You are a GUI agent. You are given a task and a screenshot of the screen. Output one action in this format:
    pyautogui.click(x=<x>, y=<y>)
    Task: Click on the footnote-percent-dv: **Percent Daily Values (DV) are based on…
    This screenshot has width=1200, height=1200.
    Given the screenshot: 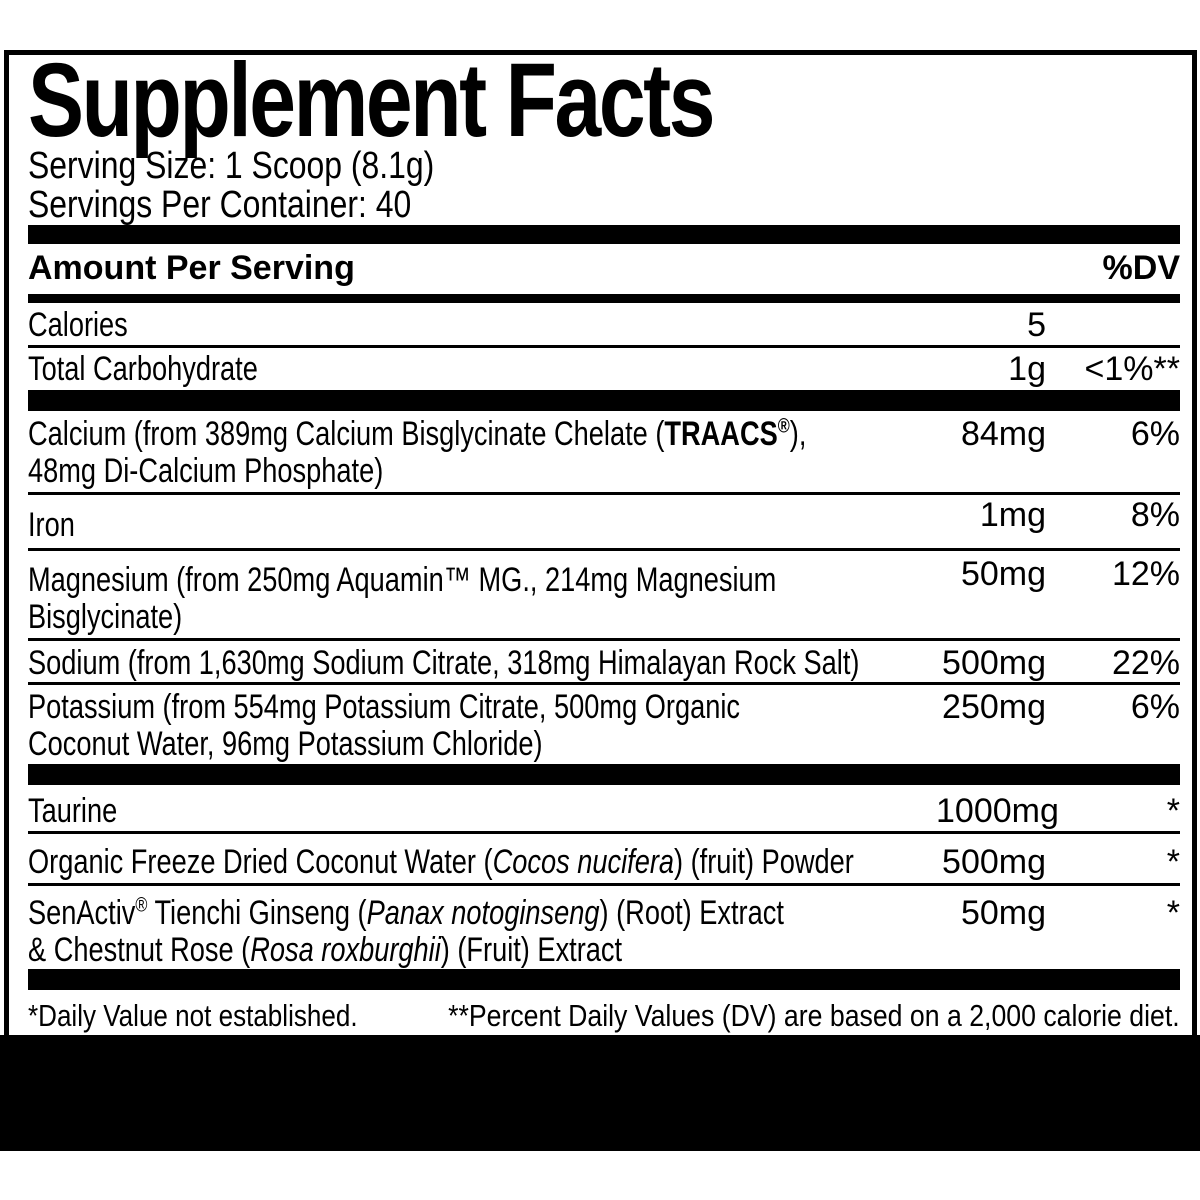 What is the action you would take?
    pyautogui.click(x=814, y=1015)
    